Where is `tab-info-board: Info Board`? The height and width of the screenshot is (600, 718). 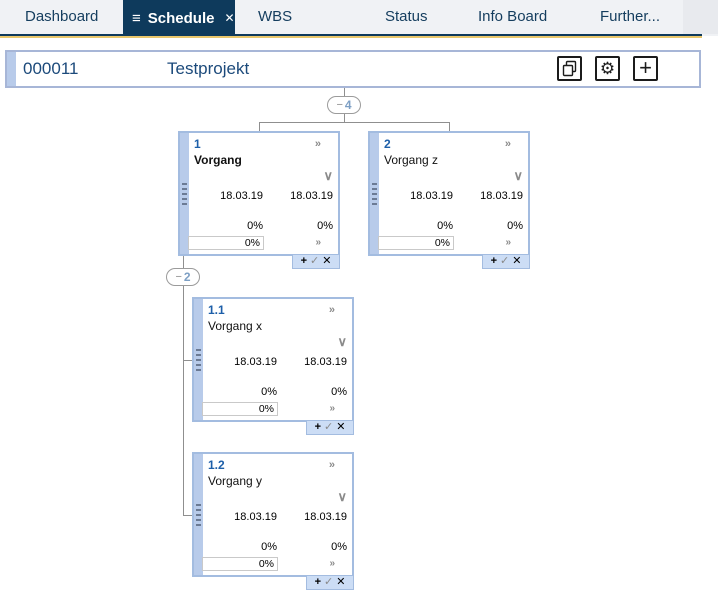
tab-info-board: Info Board is located at coordinates (513, 16).